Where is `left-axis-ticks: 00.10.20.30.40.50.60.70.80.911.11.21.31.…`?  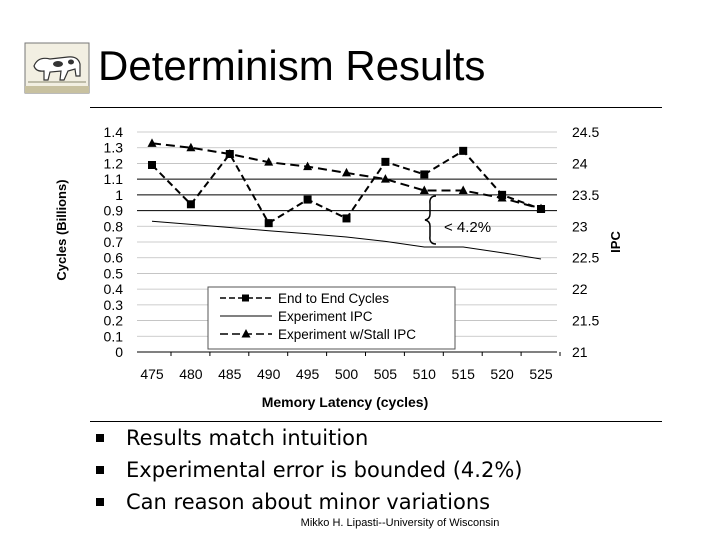
left-axis-ticks: 00.10.20.30.40.50.60.70.80.911.11.21.31.… is located at coordinates (114, 242).